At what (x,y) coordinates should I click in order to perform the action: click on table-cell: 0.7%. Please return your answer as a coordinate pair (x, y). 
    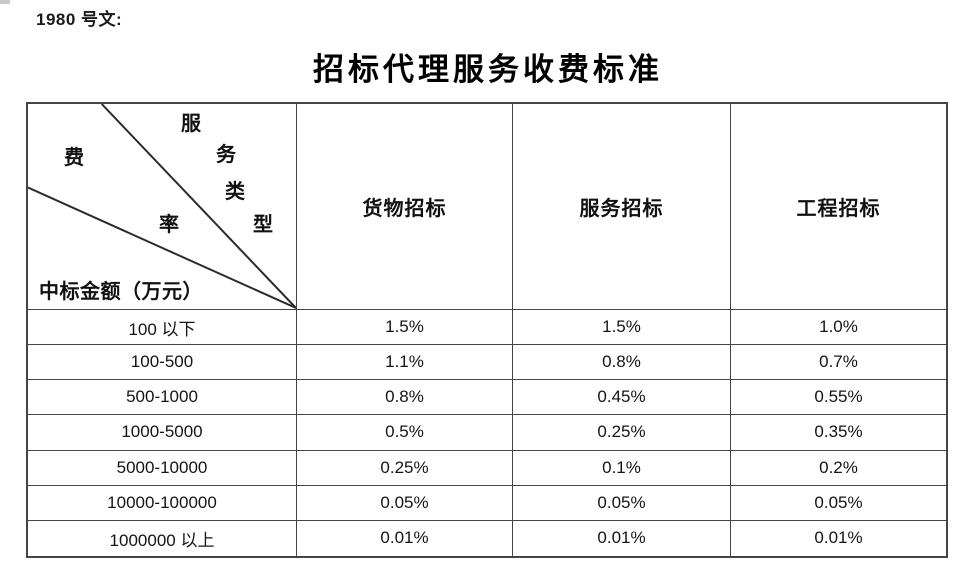
    Looking at the image, I should click on (838, 363).